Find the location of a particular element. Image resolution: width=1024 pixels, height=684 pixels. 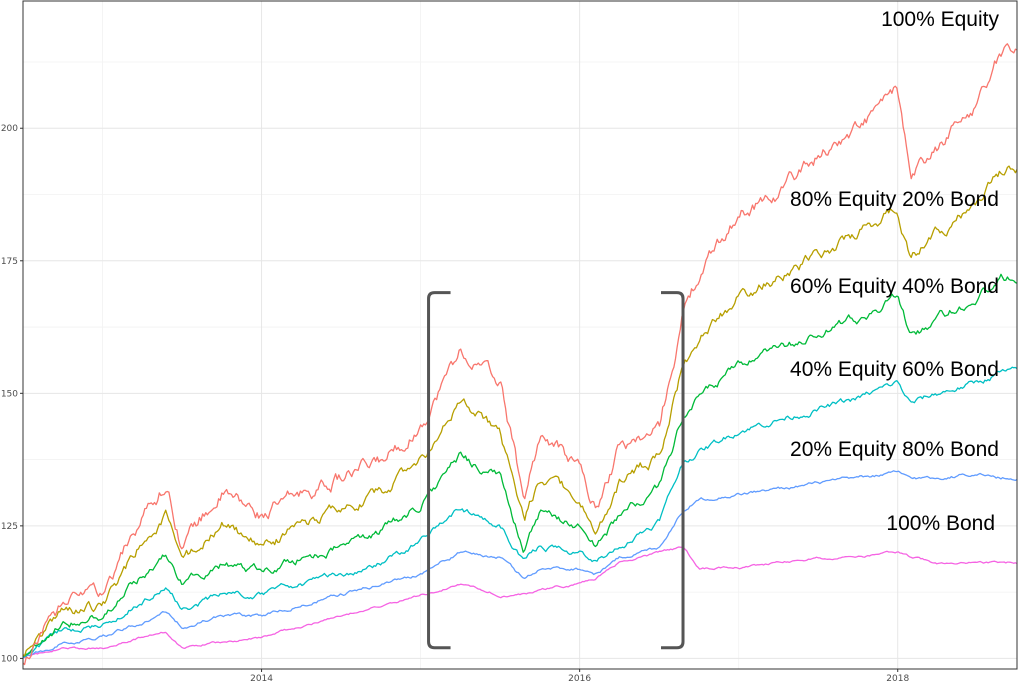

label-100-bond: 100% Bond is located at coordinates (940, 523).